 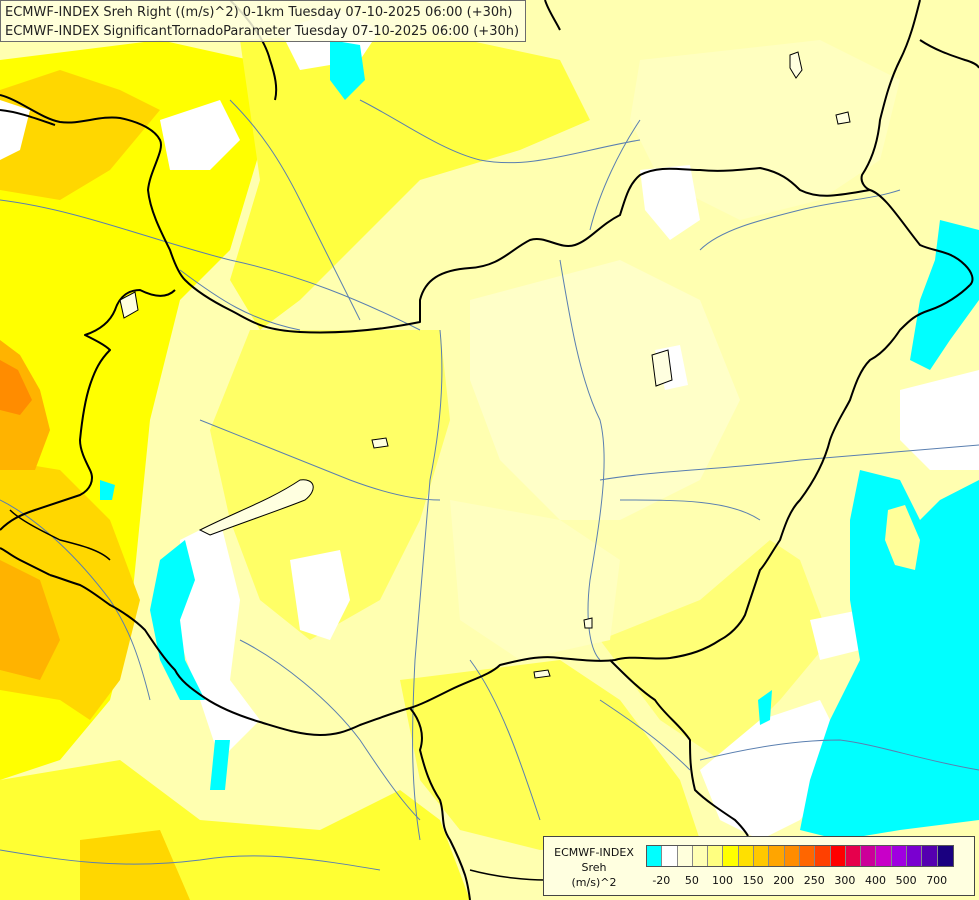 What do you see at coordinates (902, 537) in the screenshot?
I see `yellow-island-east` at bounding box center [902, 537].